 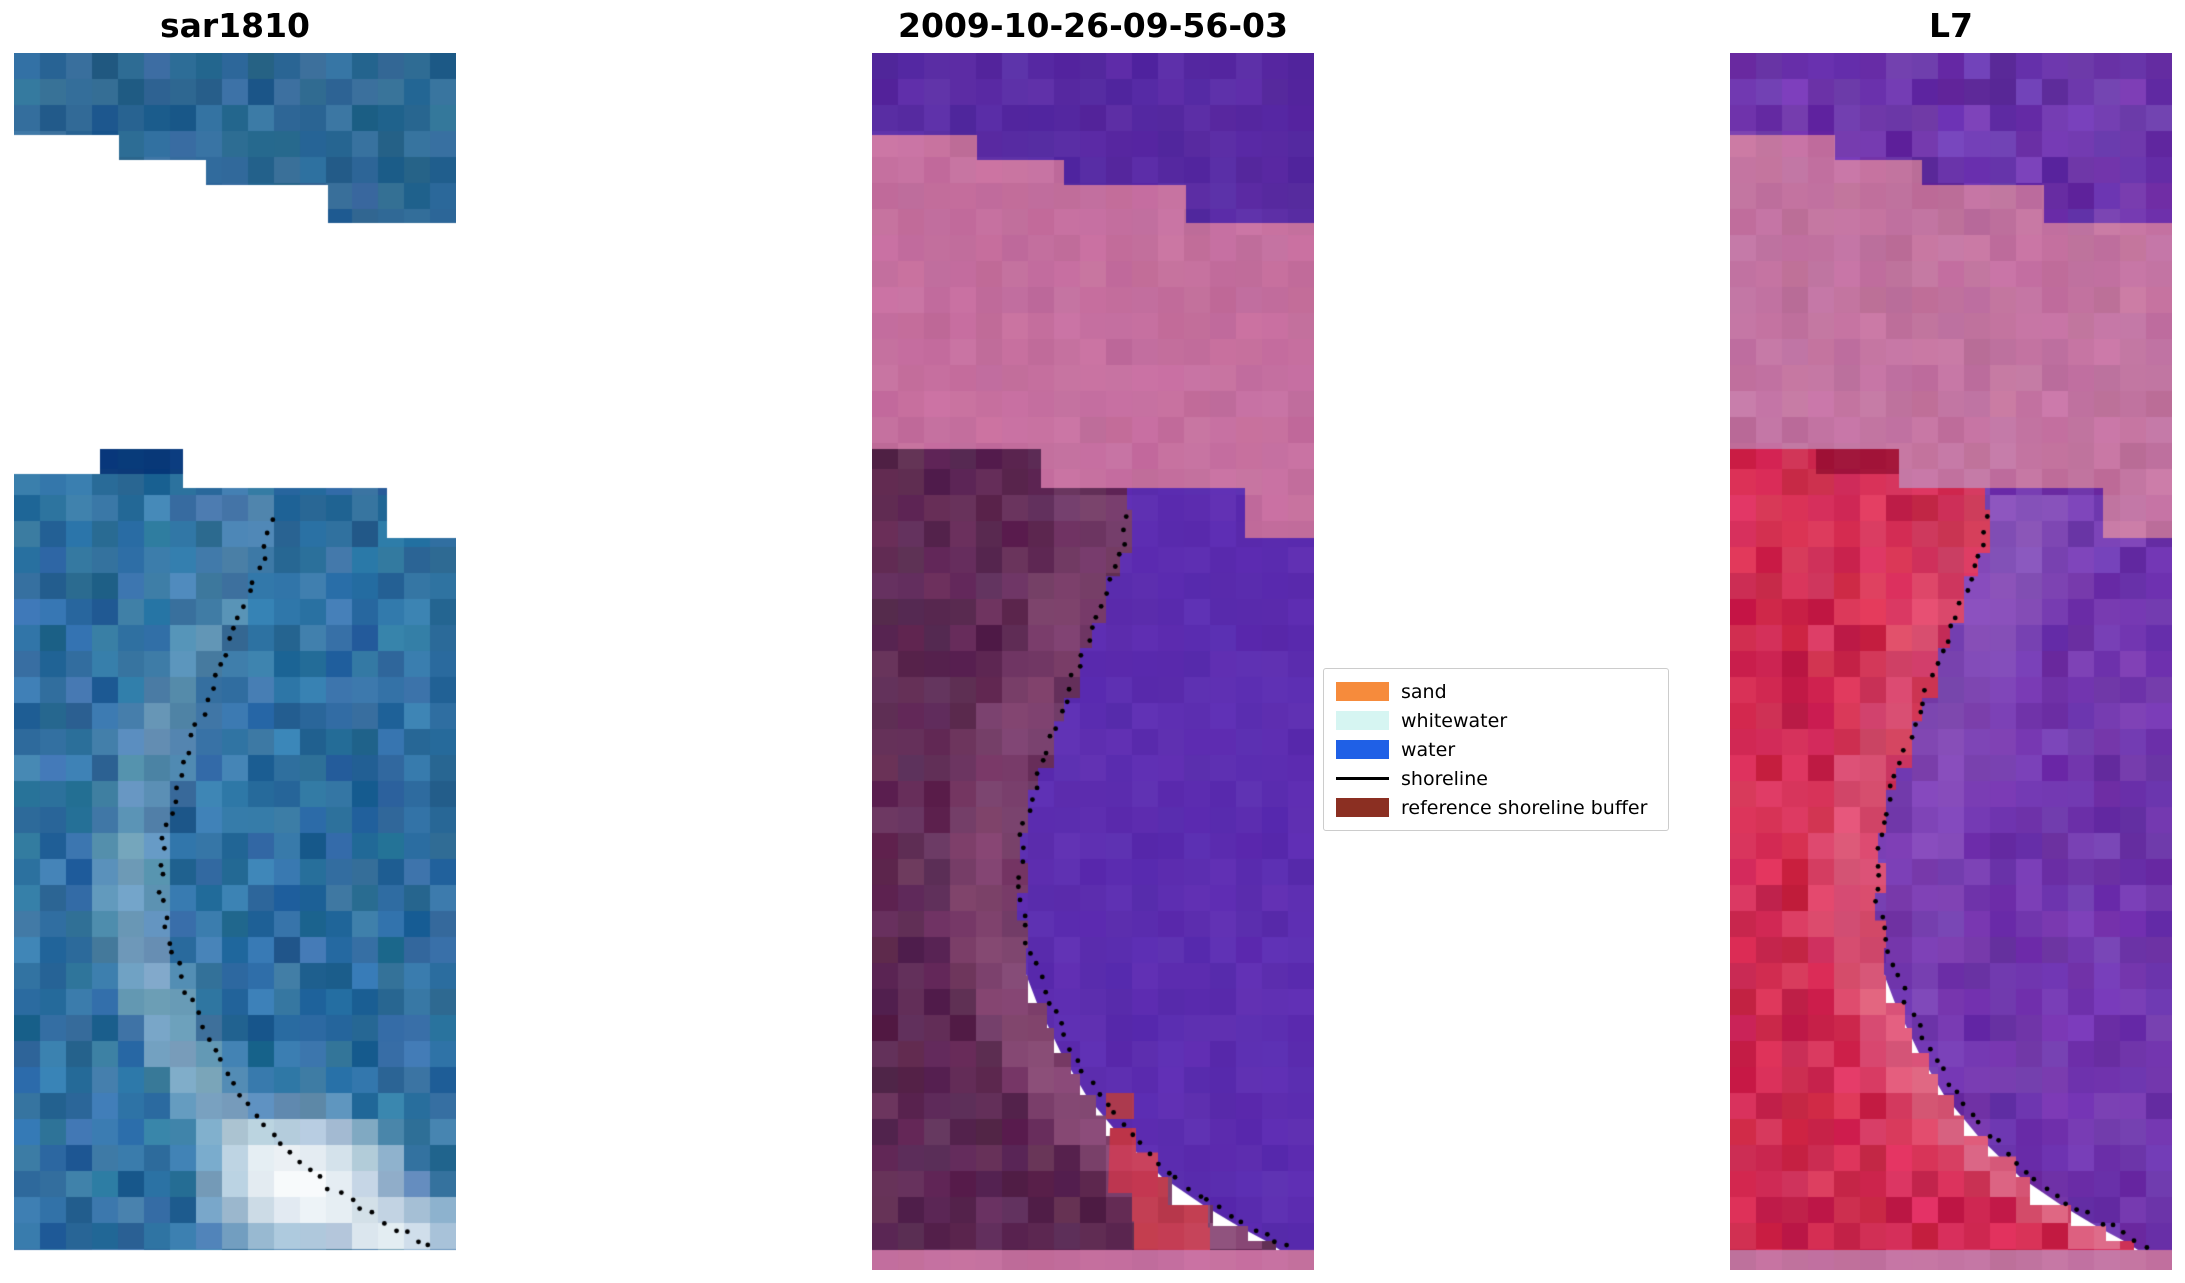 I want to click on legend-item-whitewater: whitewater, so click(x=1496, y=720).